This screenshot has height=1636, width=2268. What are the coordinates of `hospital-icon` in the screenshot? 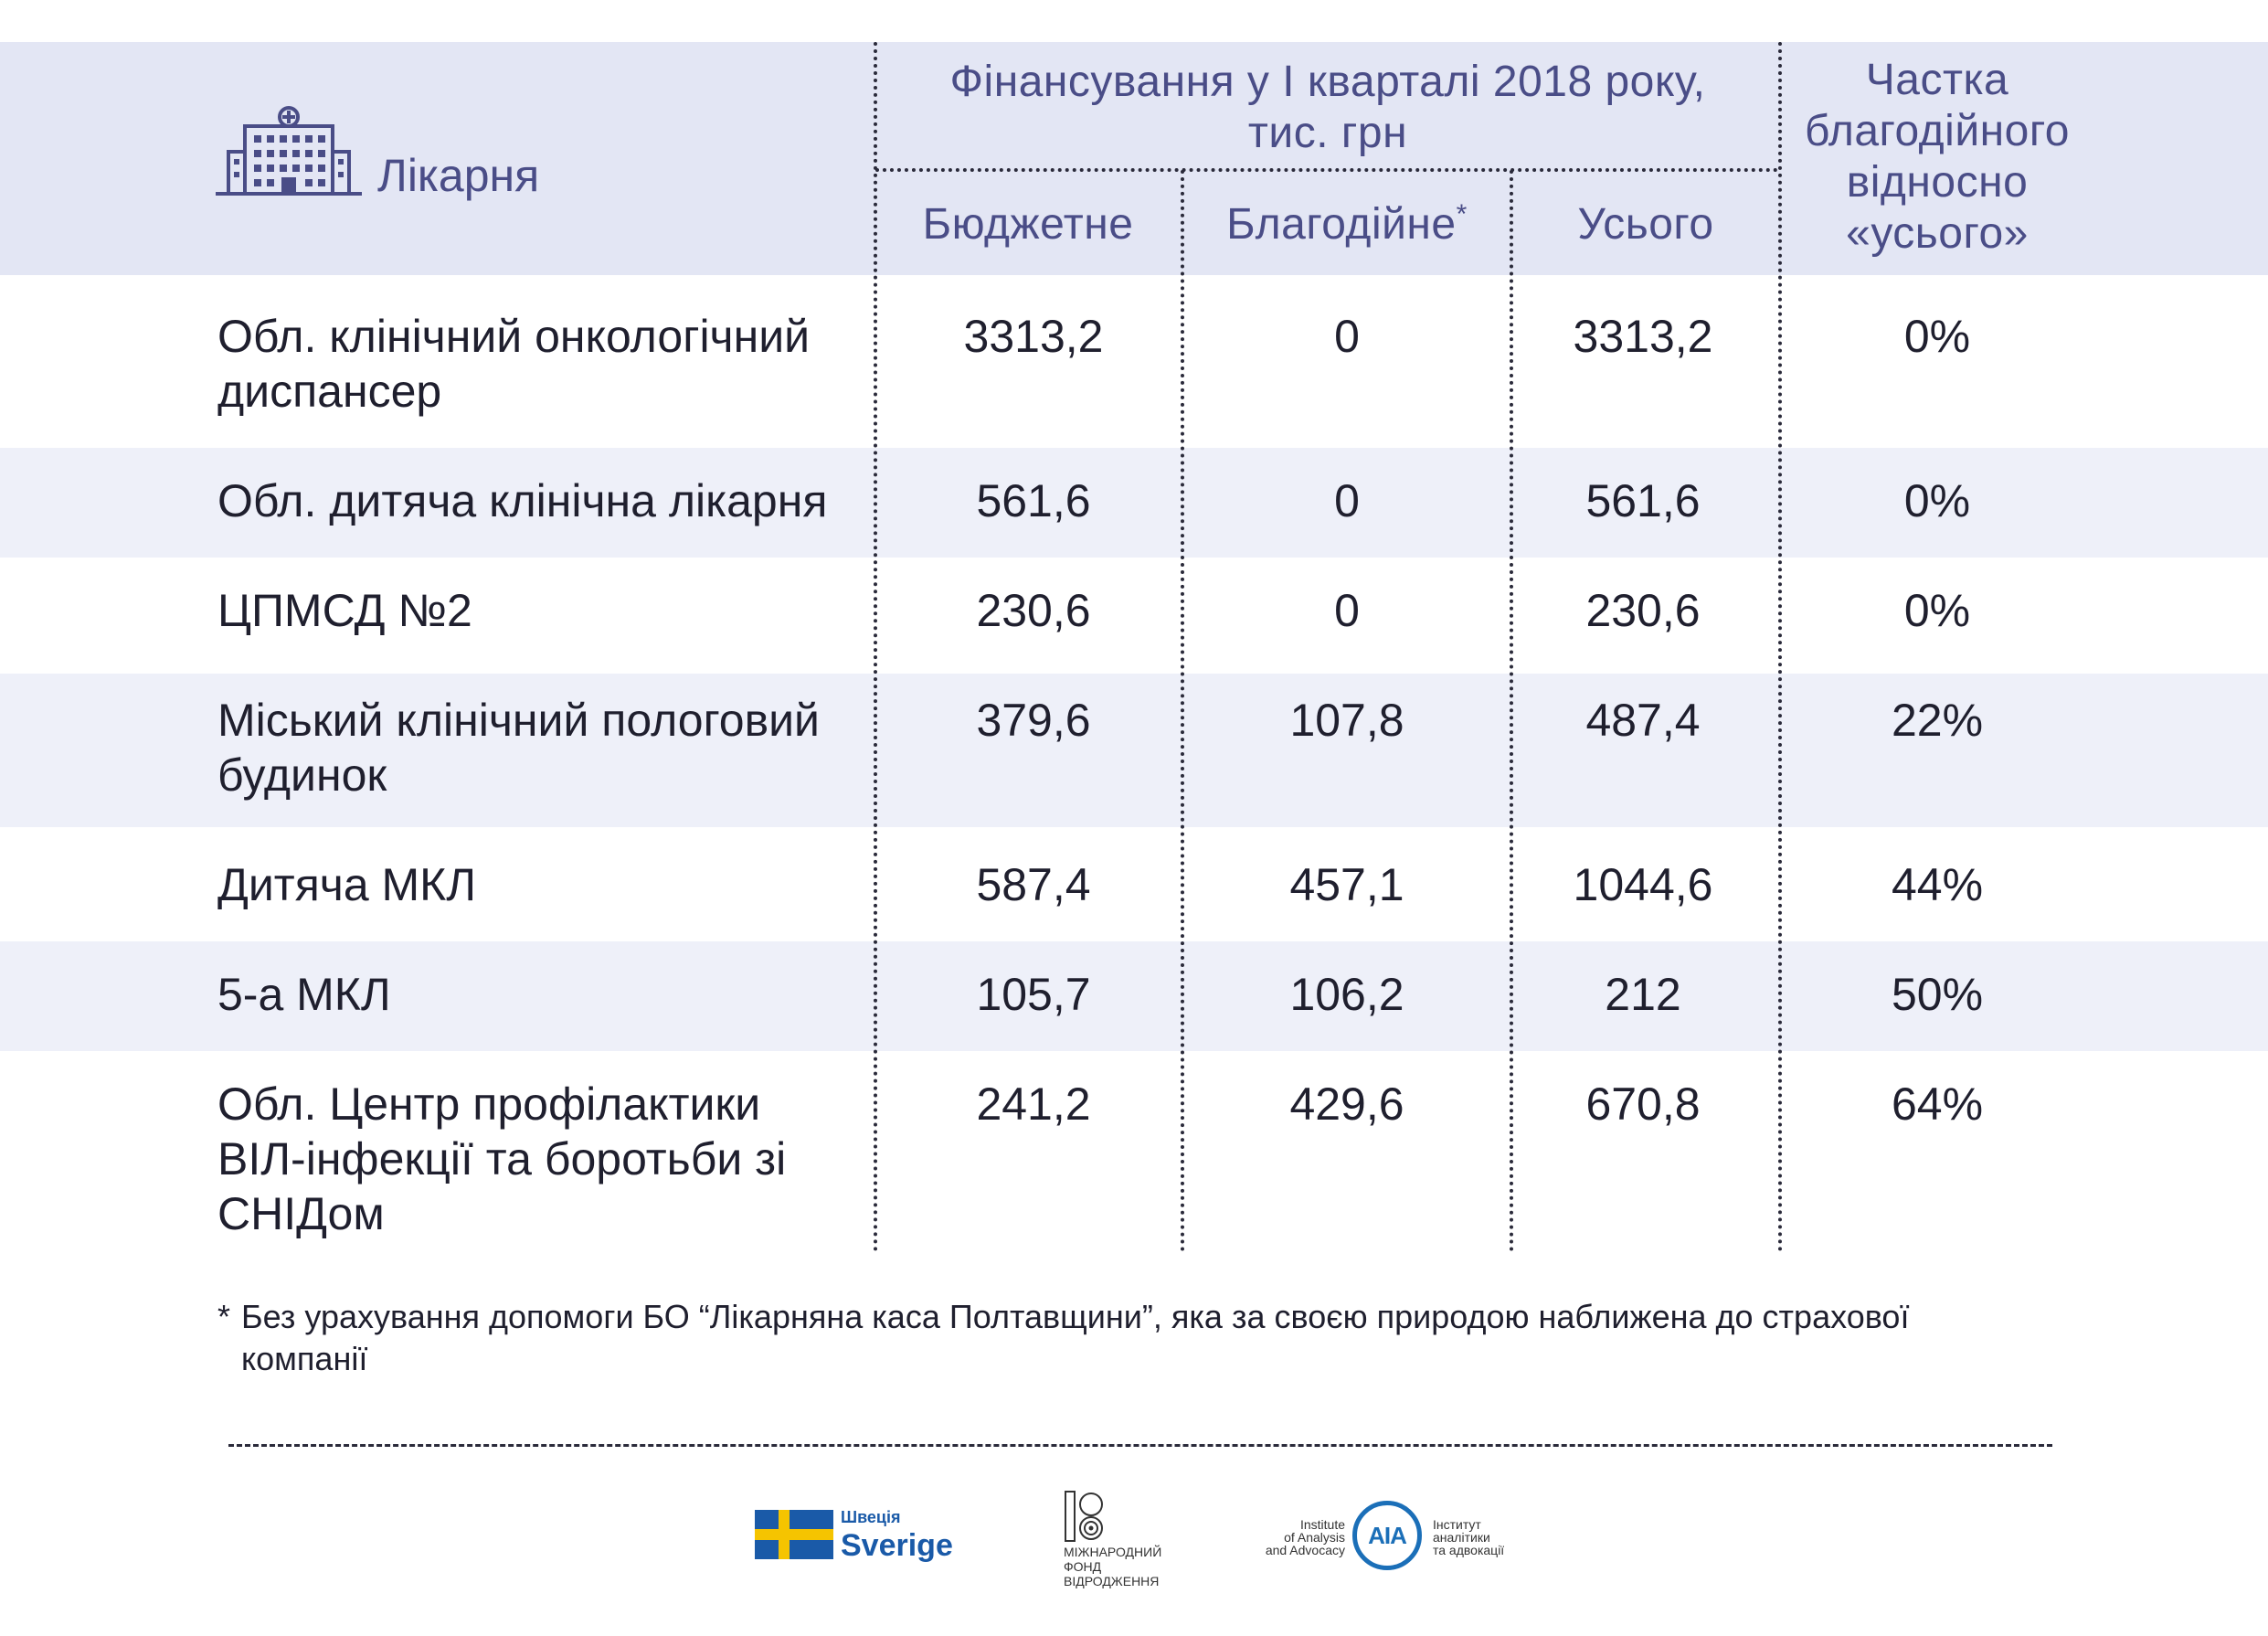 It's located at (289, 151).